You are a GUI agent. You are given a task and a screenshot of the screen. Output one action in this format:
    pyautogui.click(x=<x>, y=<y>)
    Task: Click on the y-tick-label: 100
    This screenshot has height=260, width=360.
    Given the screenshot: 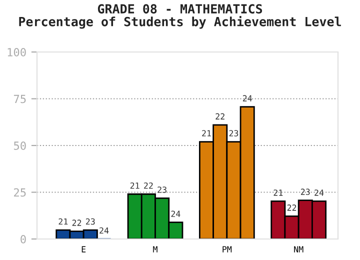 What is the action you would take?
    pyautogui.click(x=17, y=52)
    